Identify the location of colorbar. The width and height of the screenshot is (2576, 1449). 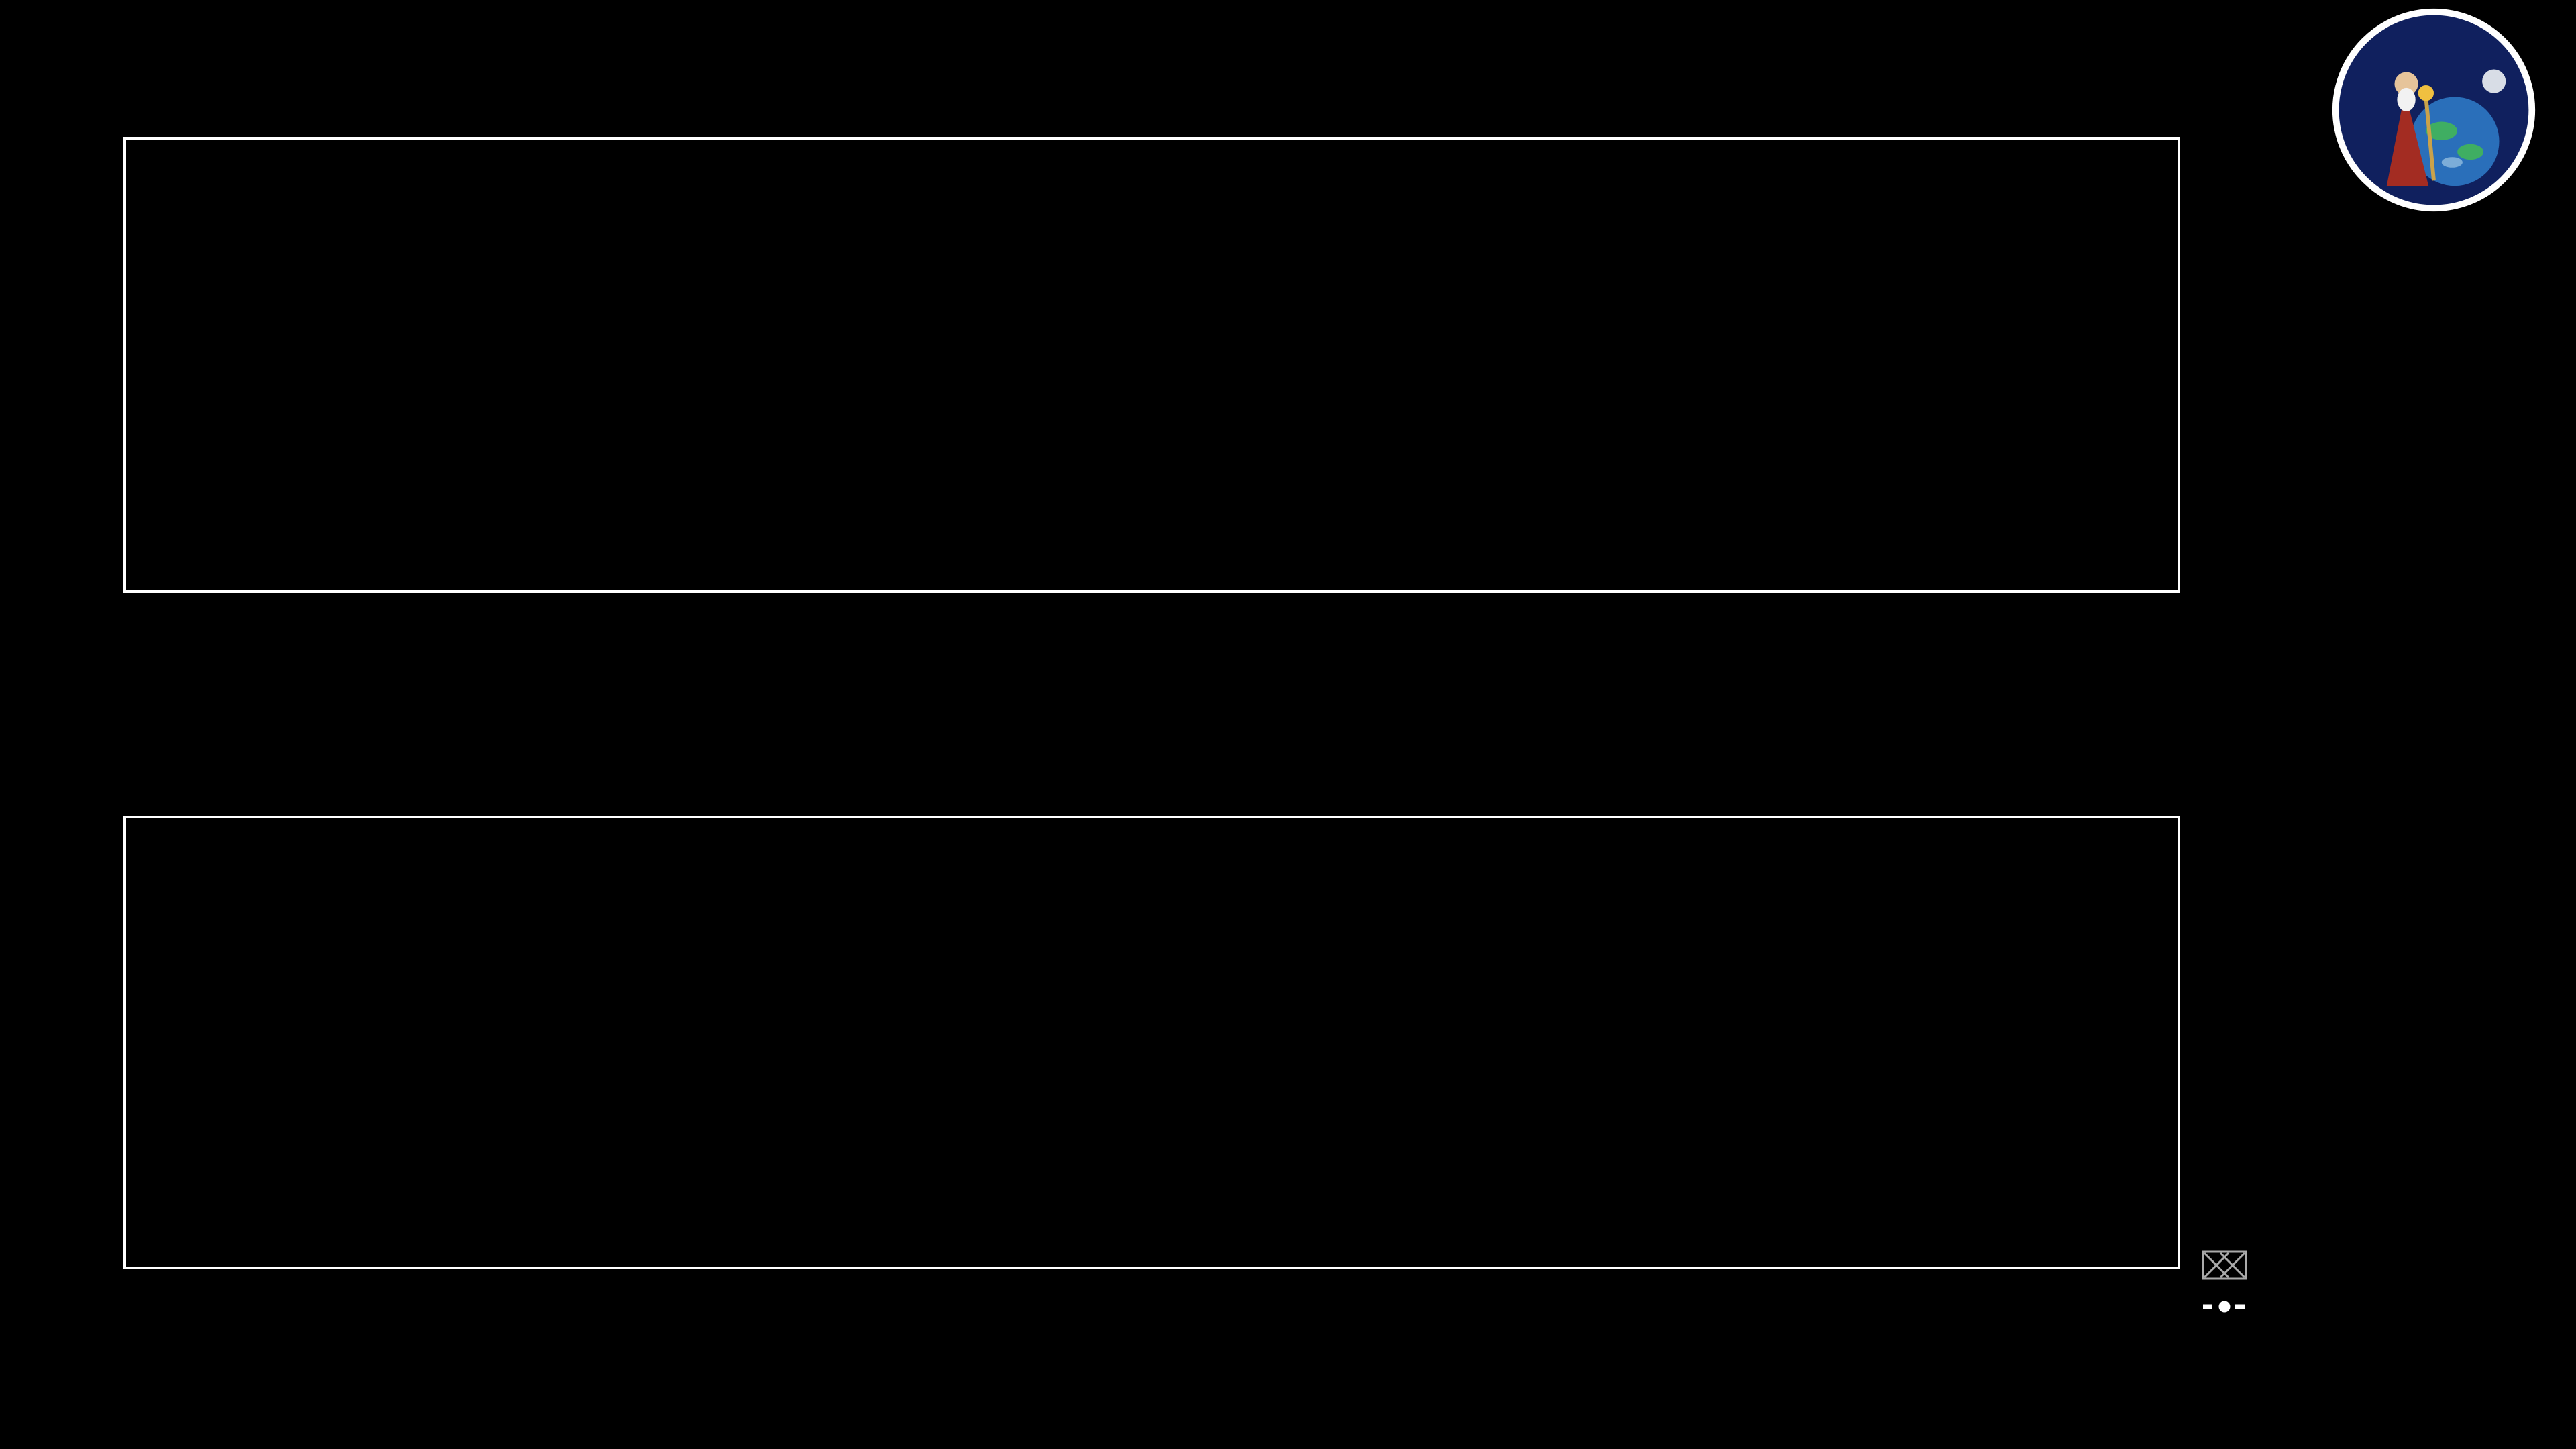
(2287, 721).